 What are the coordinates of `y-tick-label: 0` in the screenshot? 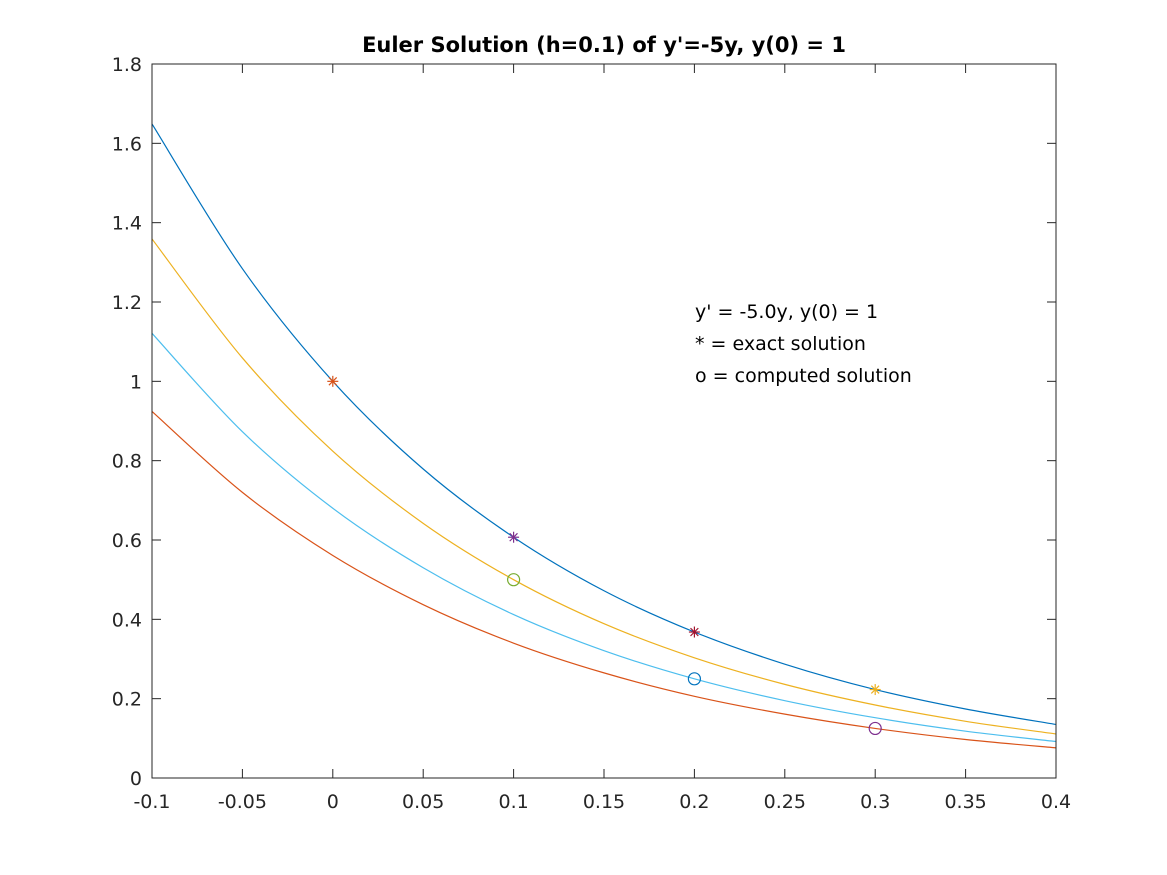 It's located at (136, 779).